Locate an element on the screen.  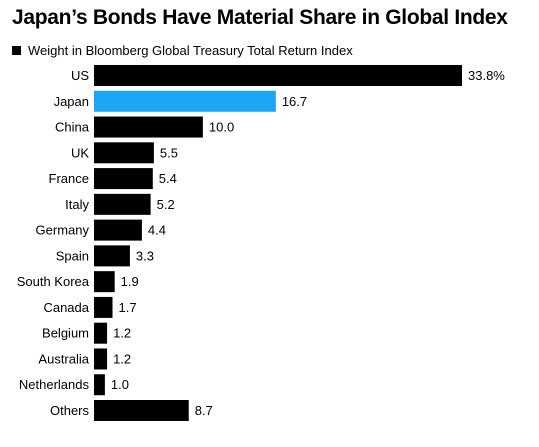
bar-australia is located at coordinates (101, 359).